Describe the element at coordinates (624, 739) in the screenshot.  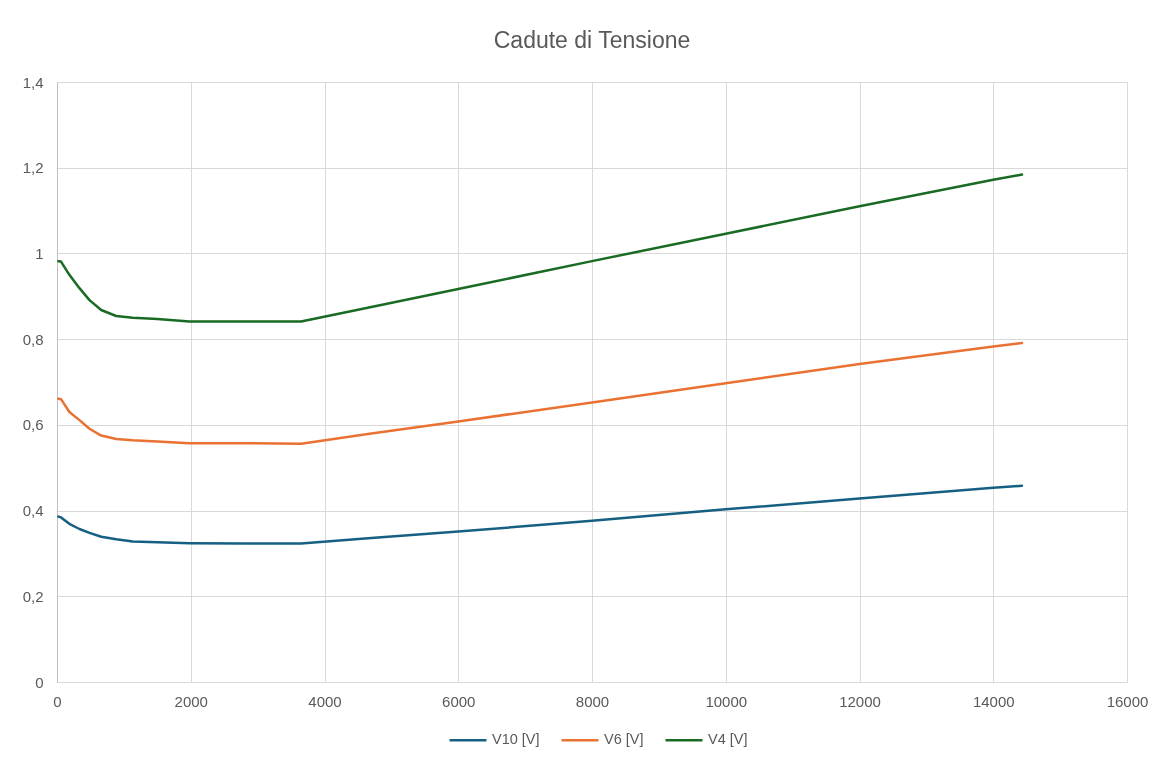
I see `legend-label: V6 [V]` at that location.